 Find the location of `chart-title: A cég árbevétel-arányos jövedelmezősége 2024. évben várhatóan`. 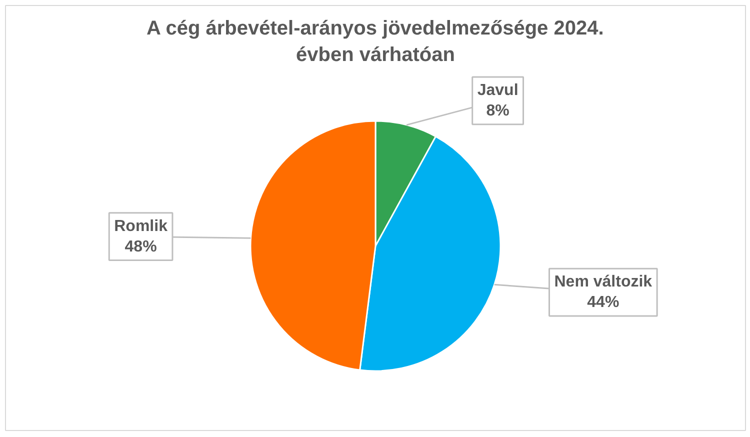

chart-title: A cég árbevétel-arányos jövedelmezősége 2024. évben várhatóan is located at coordinates (375, 42).